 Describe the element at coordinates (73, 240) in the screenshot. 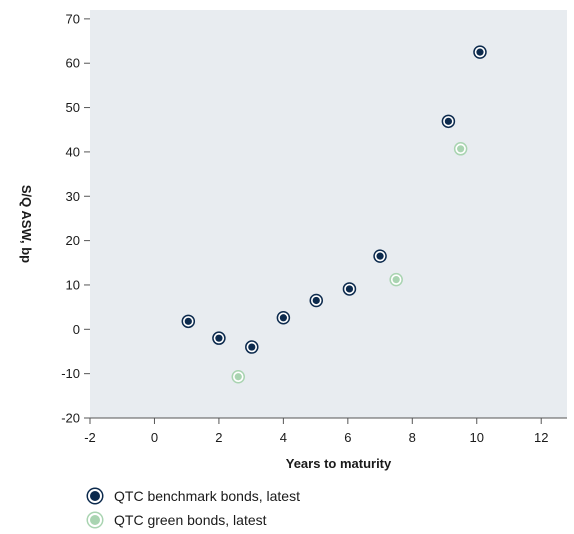

I see `y-tick-label: 20` at that location.